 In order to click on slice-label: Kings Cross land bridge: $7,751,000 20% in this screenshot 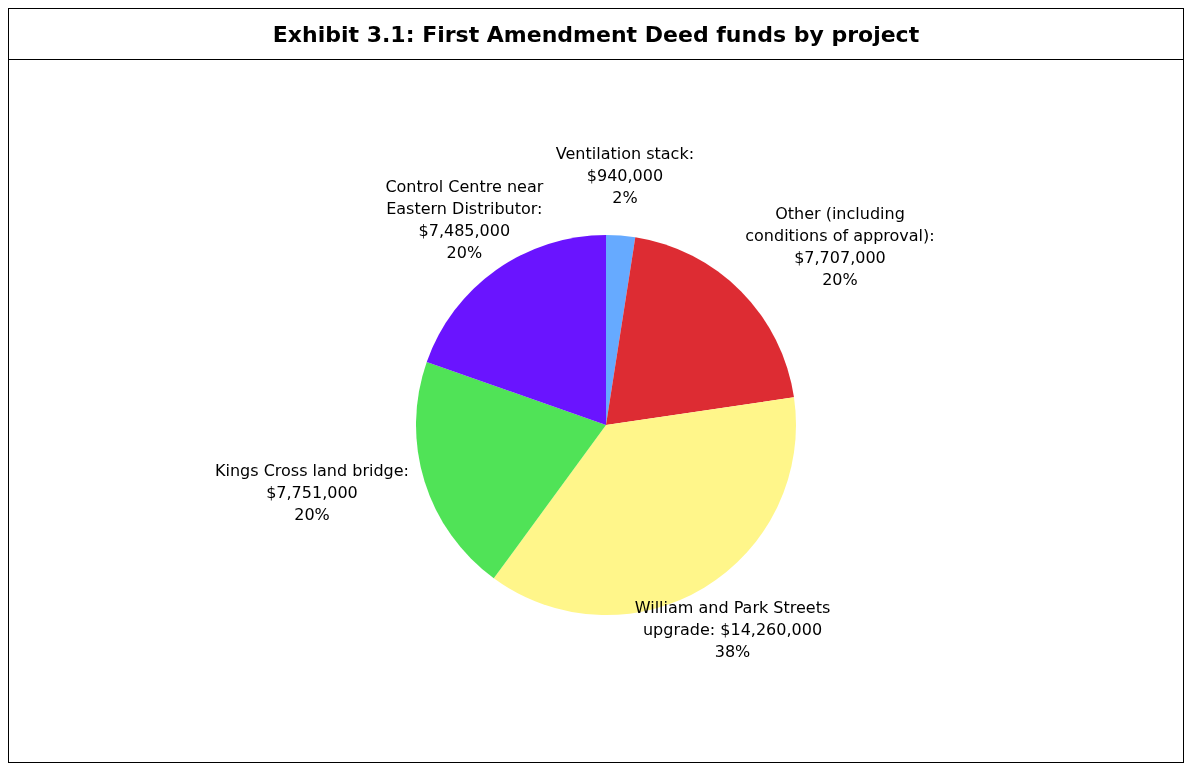, I will do `click(312, 492)`.